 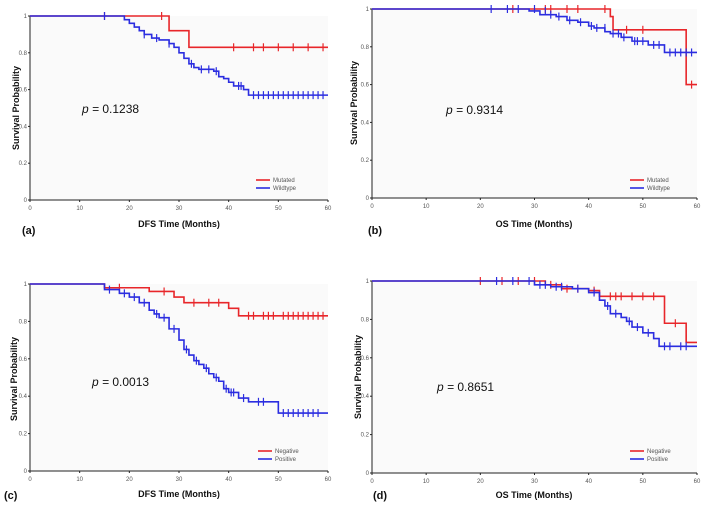 I want to click on panel-letter: (a), so click(x=29, y=231).